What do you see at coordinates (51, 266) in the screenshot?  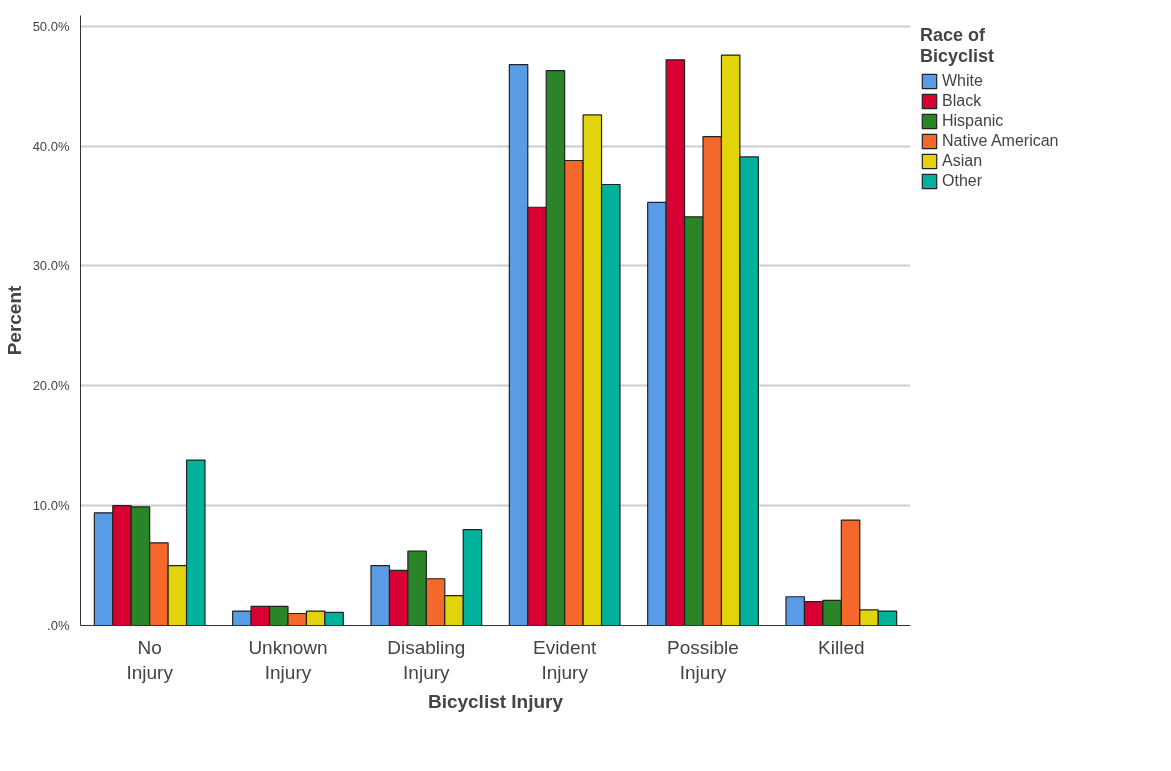 I see `y-tick-label: 30.0%` at bounding box center [51, 266].